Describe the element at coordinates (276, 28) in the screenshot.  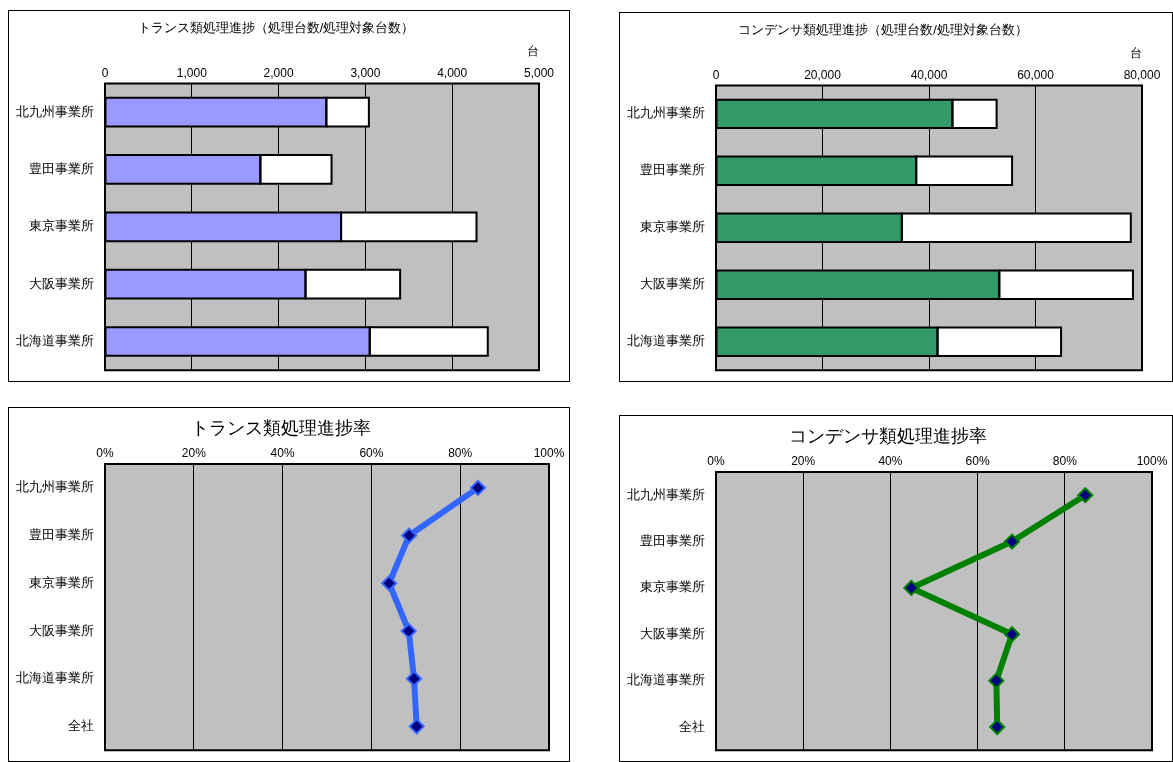
I see `chart-title: トランス類処理進捗（処理台数/処理対象台数）` at that location.